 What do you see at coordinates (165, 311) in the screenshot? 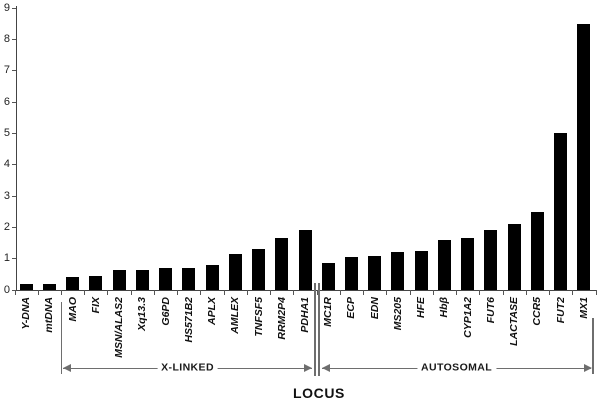
I see `x-tick-label-g6pd: G6PD` at bounding box center [165, 311].